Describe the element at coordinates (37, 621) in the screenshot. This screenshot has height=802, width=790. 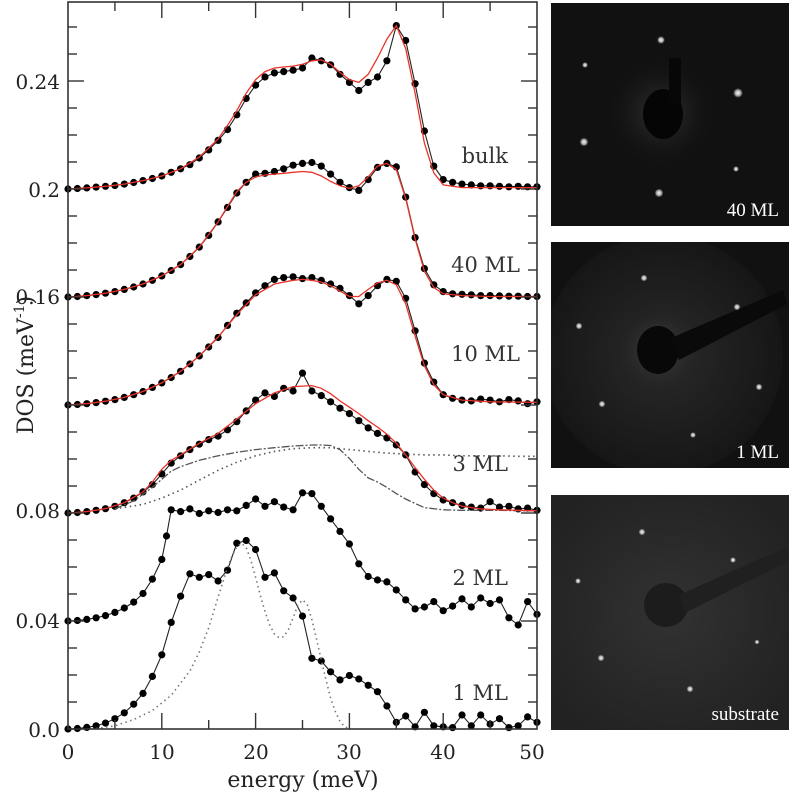
I see `y-tick-label: 0.04` at that location.